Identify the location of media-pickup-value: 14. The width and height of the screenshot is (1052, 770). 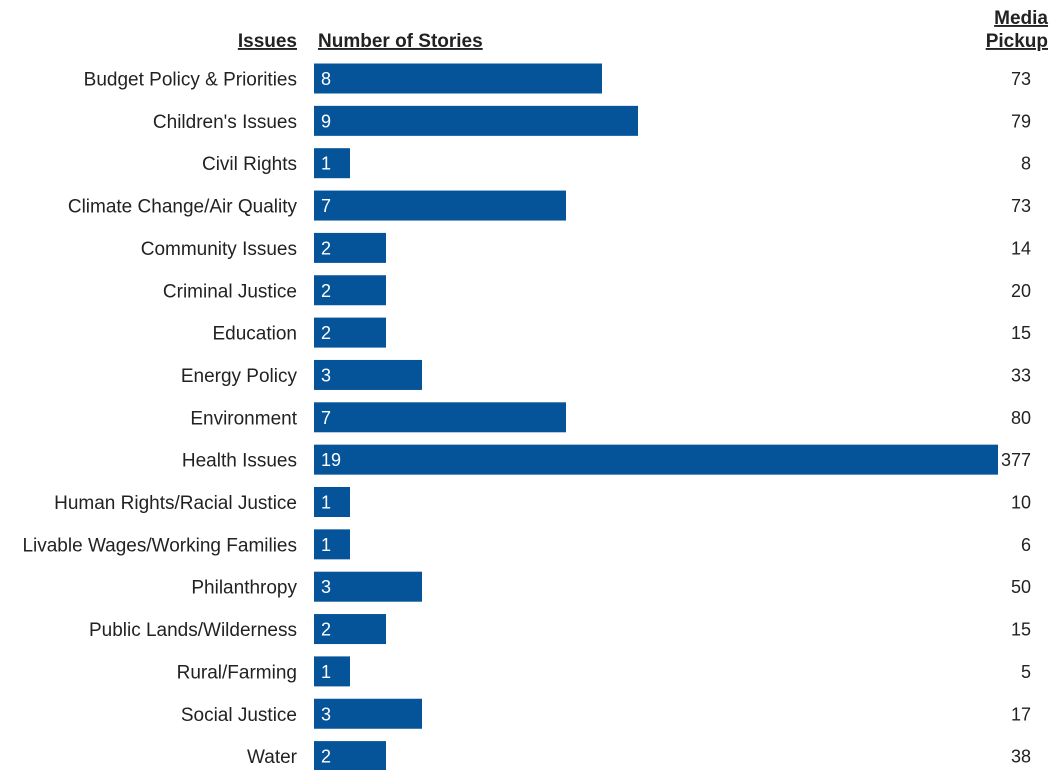
(1021, 248).